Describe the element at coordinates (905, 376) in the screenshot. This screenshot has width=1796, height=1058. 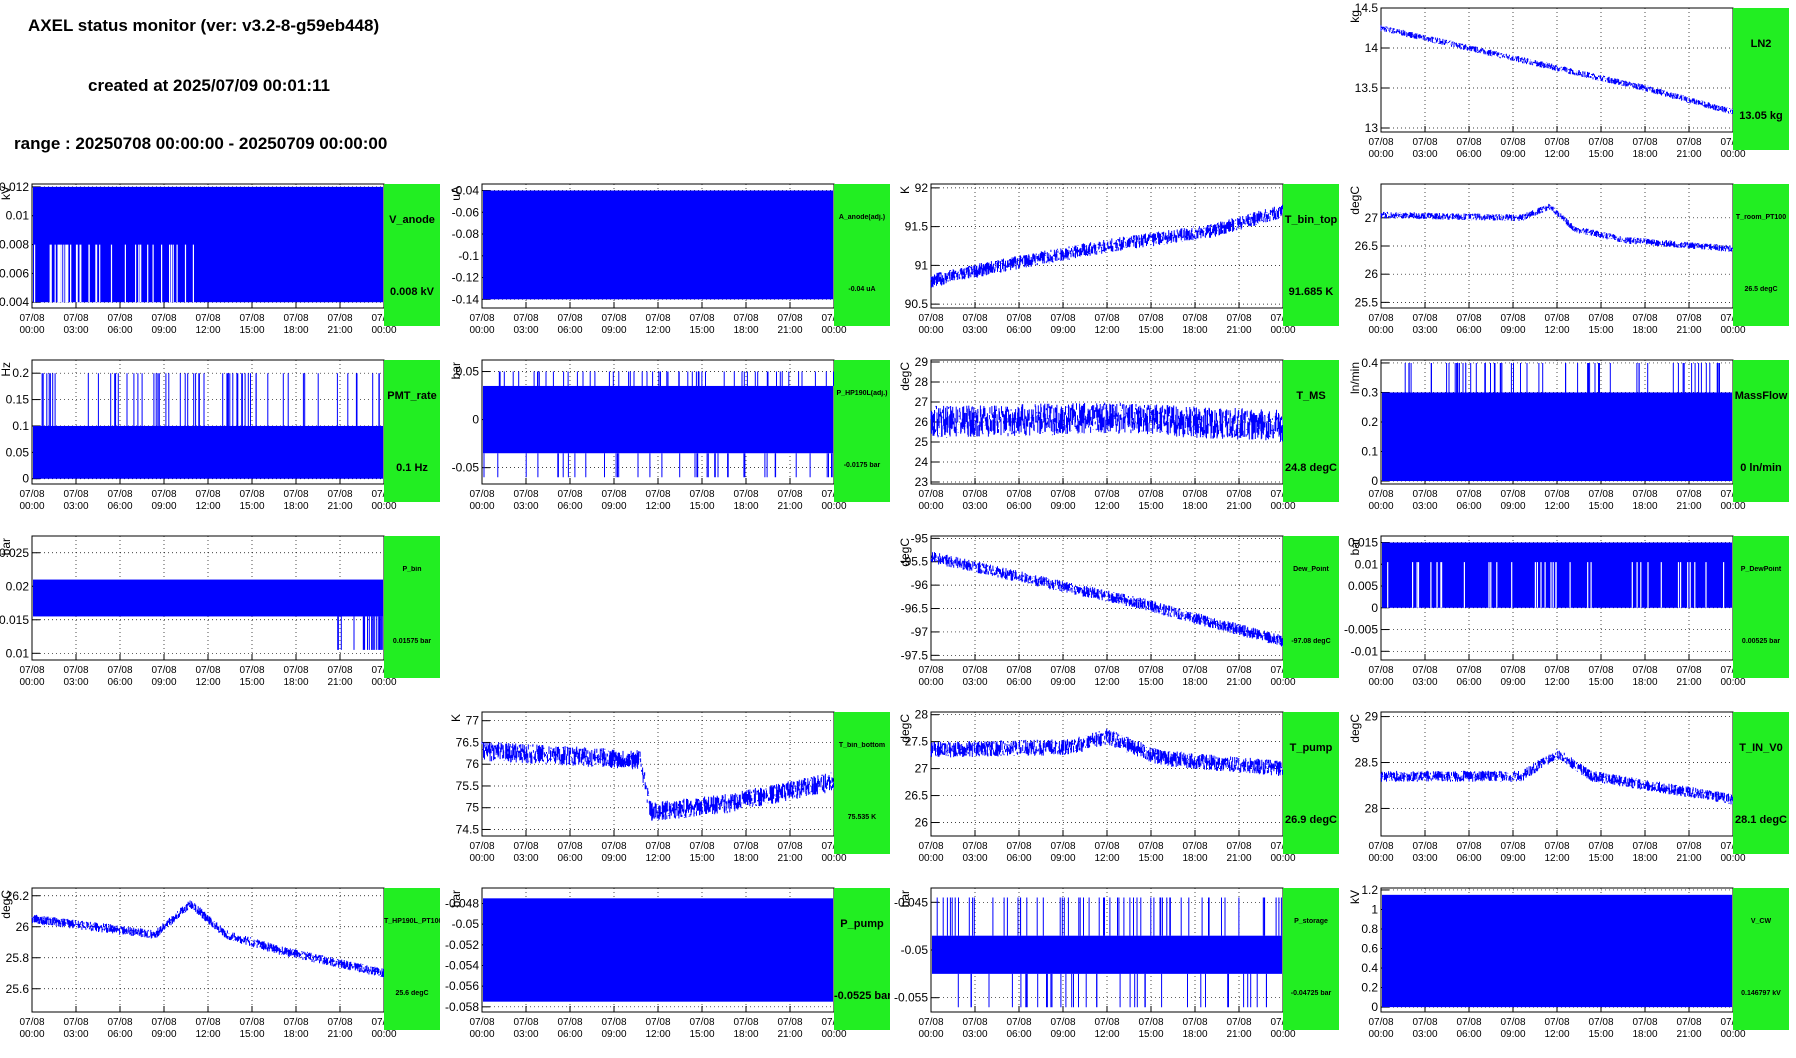
I see `y-axis-label: degC` at that location.